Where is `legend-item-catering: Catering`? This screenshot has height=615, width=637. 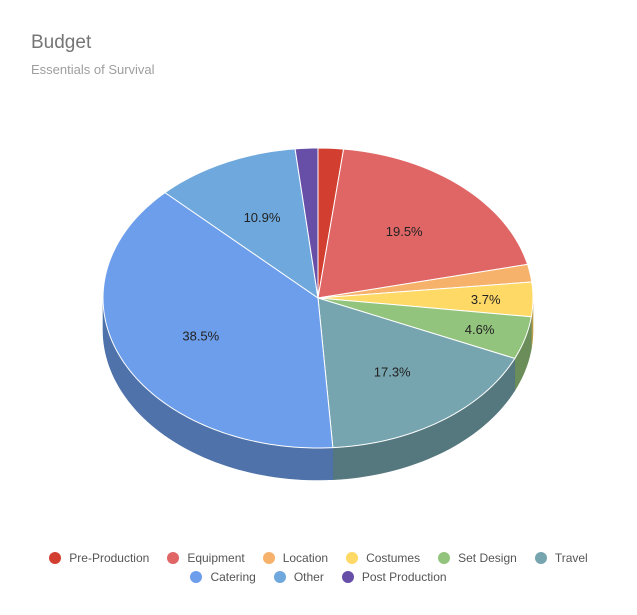 legend-item-catering: Catering is located at coordinates (223, 576).